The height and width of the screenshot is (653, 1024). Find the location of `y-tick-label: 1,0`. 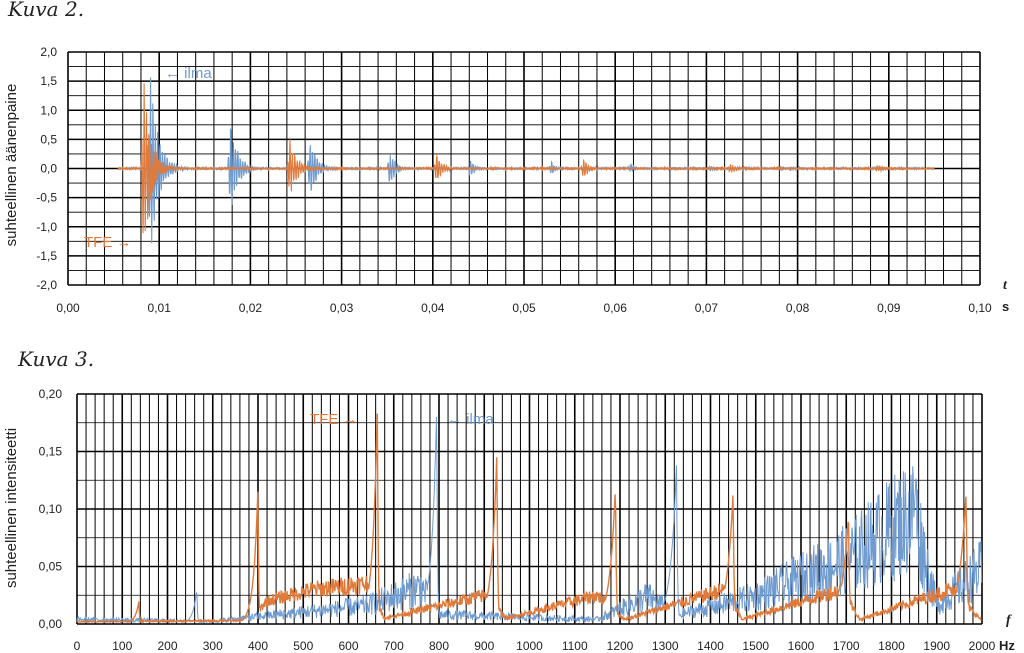

y-tick-label: 1,0 is located at coordinates (48, 110).